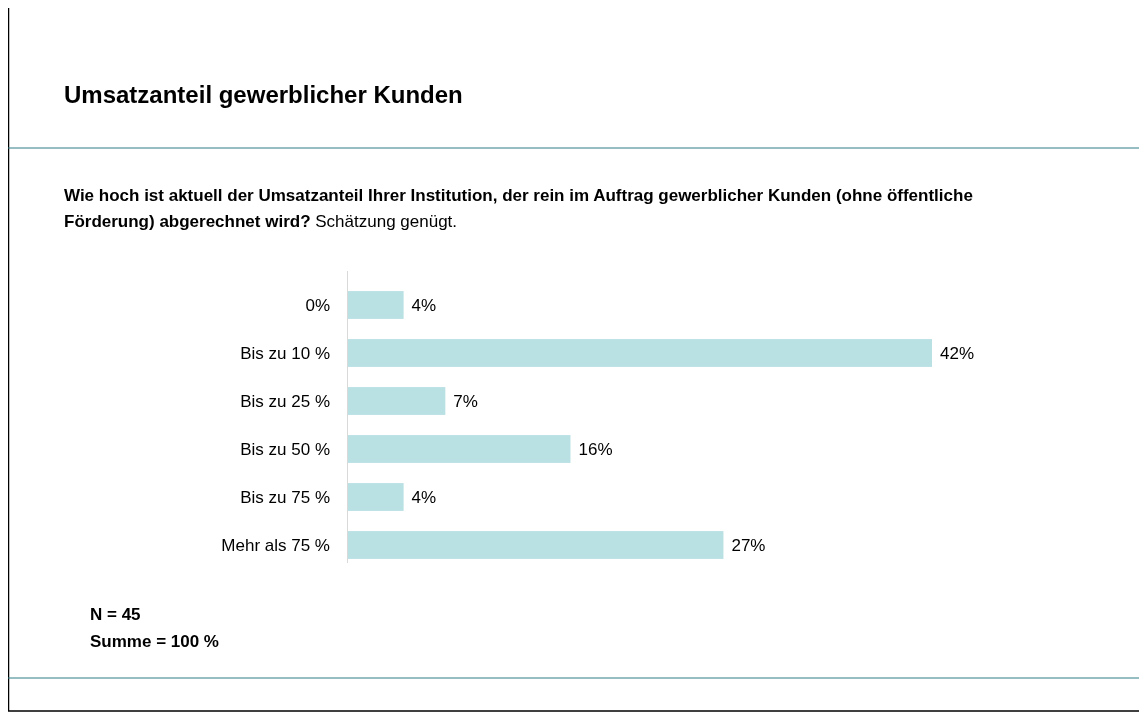  What do you see at coordinates (748, 545) in the screenshot?
I see `data-label: 27%` at bounding box center [748, 545].